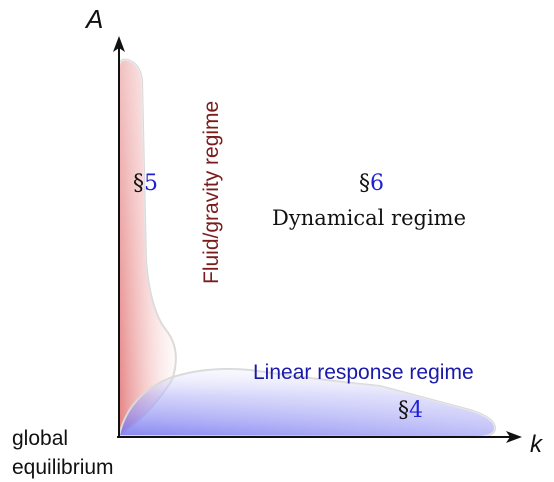 This screenshot has width=554, height=482. What do you see at coordinates (145, 183) in the screenshot?
I see `section-5-label: §5` at bounding box center [145, 183].